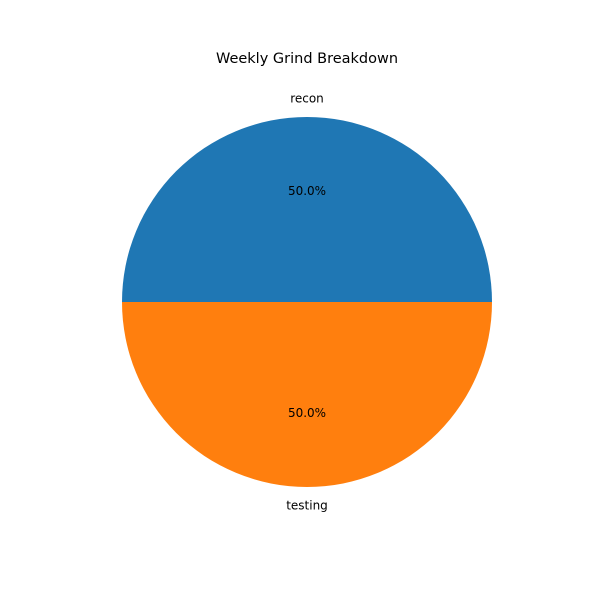 The width and height of the screenshot is (600, 600). Describe the element at coordinates (307, 191) in the screenshot. I see `pie-percent-label-recon: 50.0%` at that location.